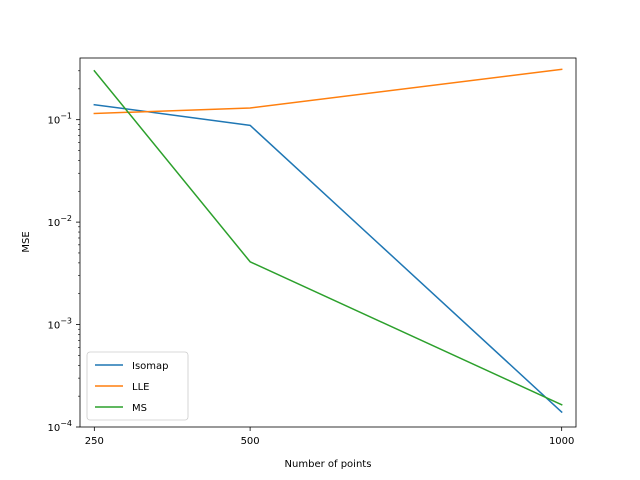  What do you see at coordinates (94, 441) in the screenshot?
I see `x-tick-label: 250` at bounding box center [94, 441].